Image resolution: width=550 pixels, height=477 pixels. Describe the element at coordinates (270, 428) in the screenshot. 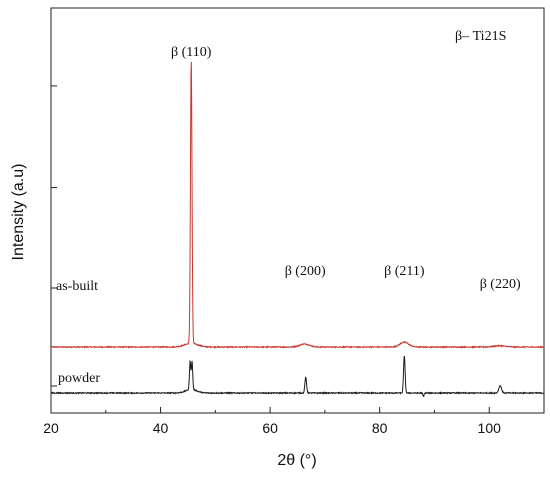

I see `x-tick-label: 60` at that location.